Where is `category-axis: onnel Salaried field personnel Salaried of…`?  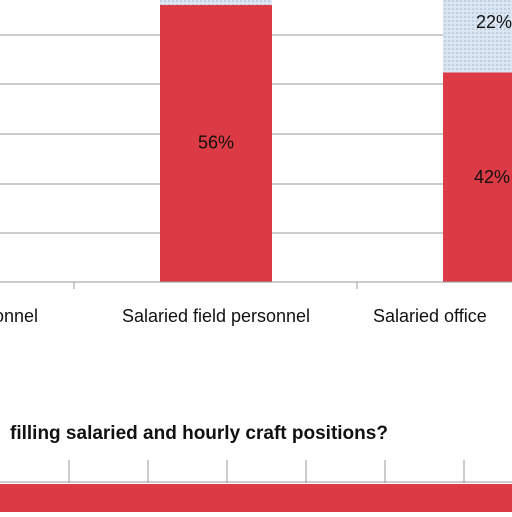 category-axis: onnel Salaried field personnel Salaried of… is located at coordinates (256, 303).